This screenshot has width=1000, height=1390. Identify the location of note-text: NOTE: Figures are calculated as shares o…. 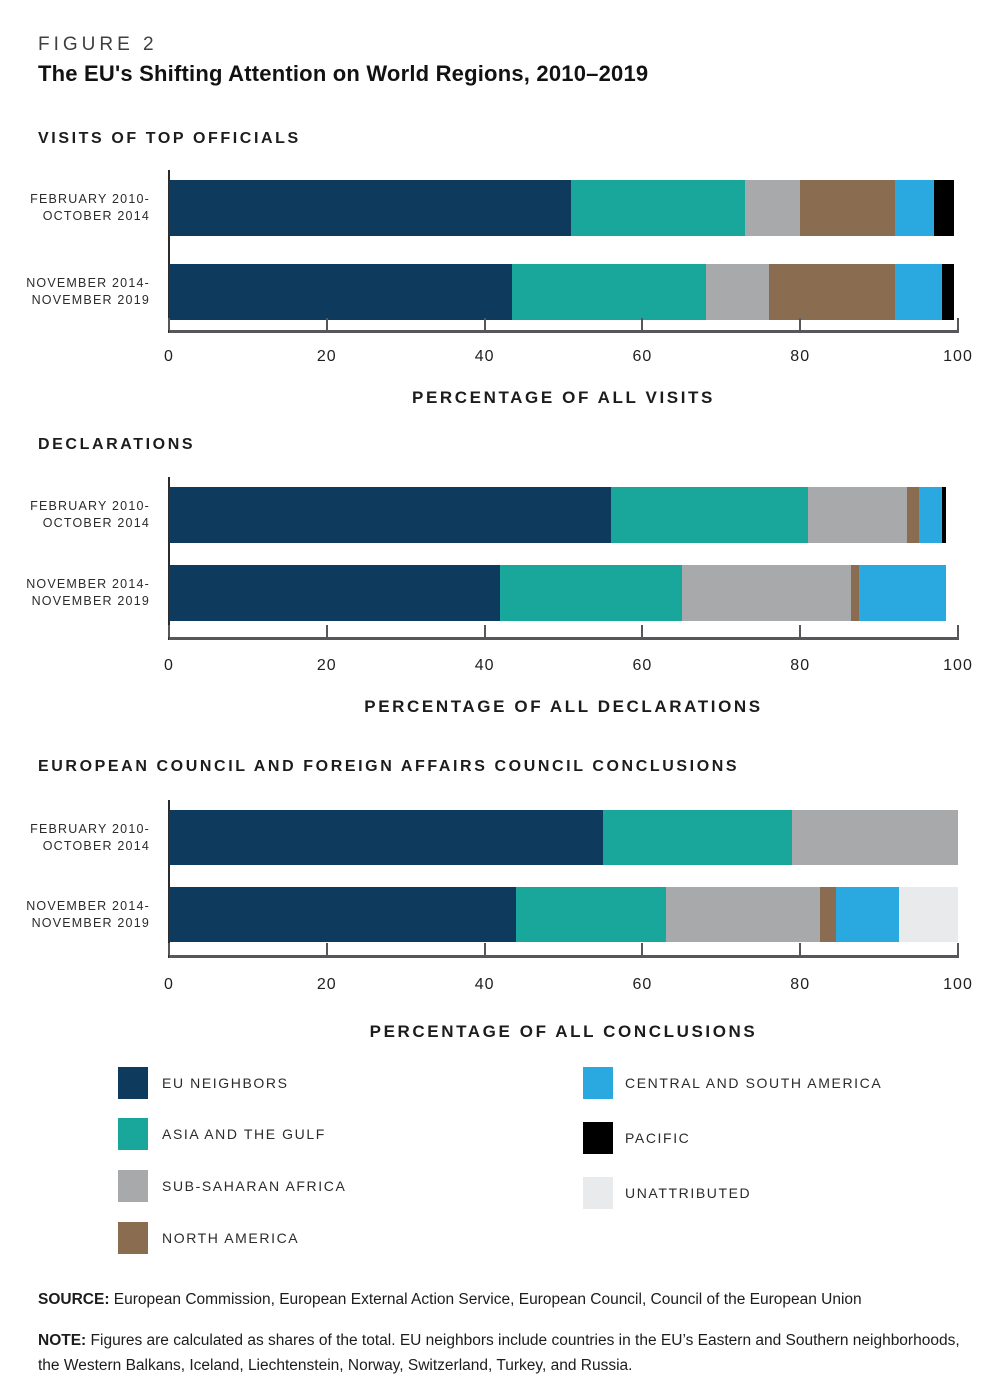
(499, 1352).